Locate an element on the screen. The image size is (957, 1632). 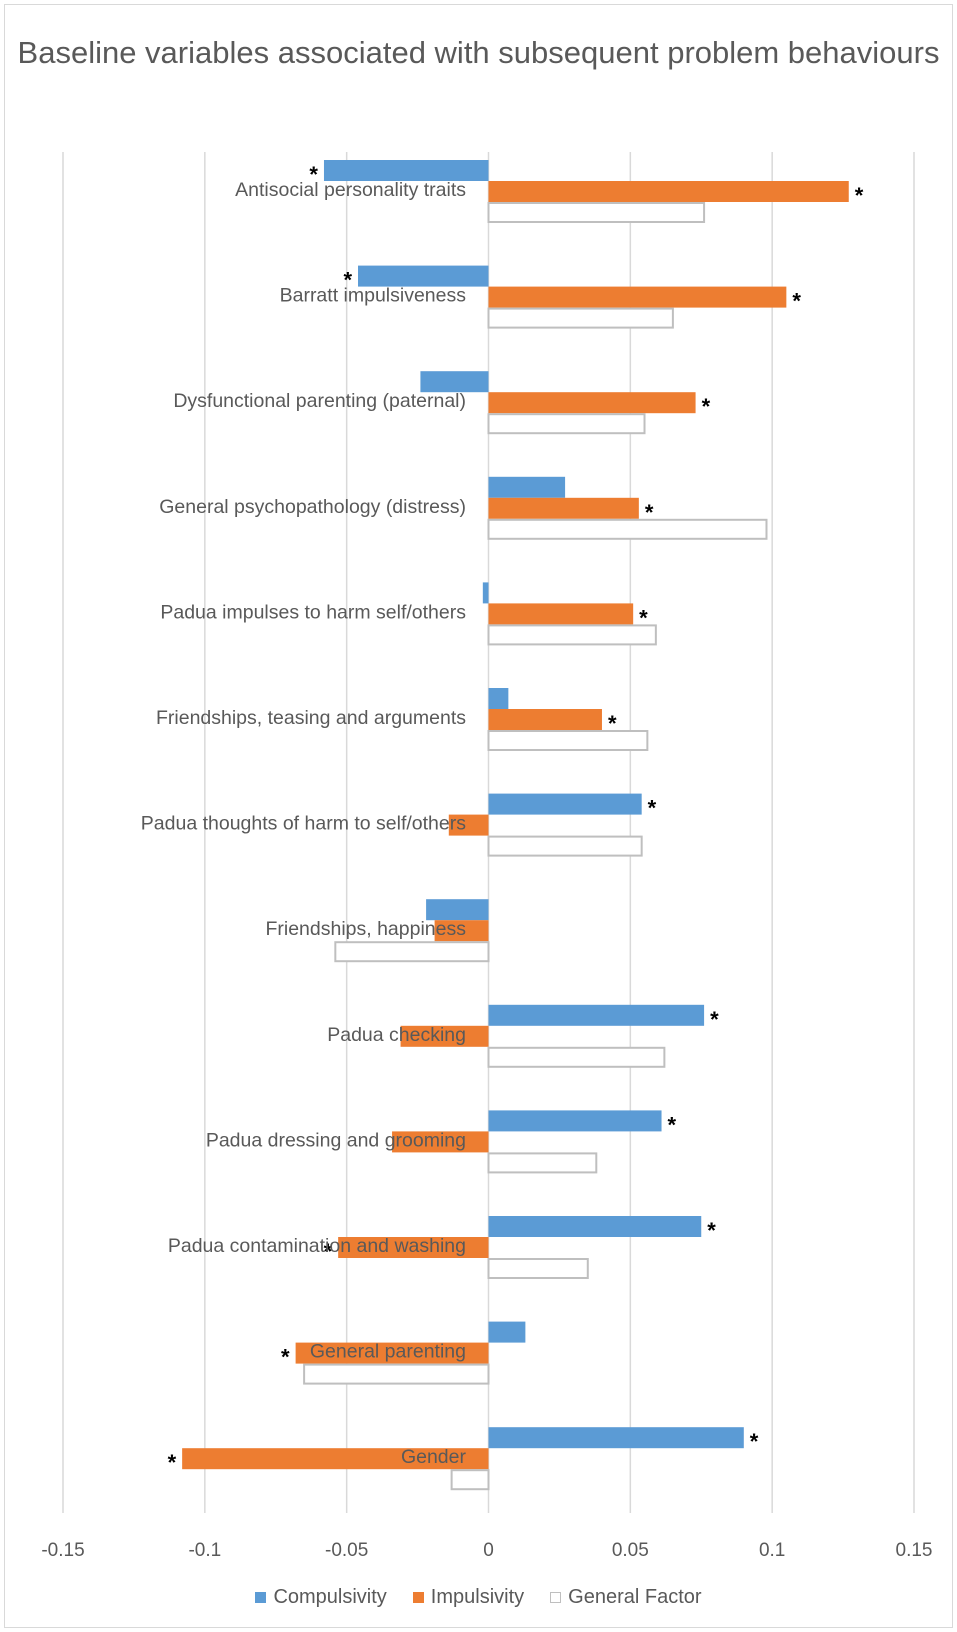
x-tick-label: -0.15 is located at coordinates (62, 1550).